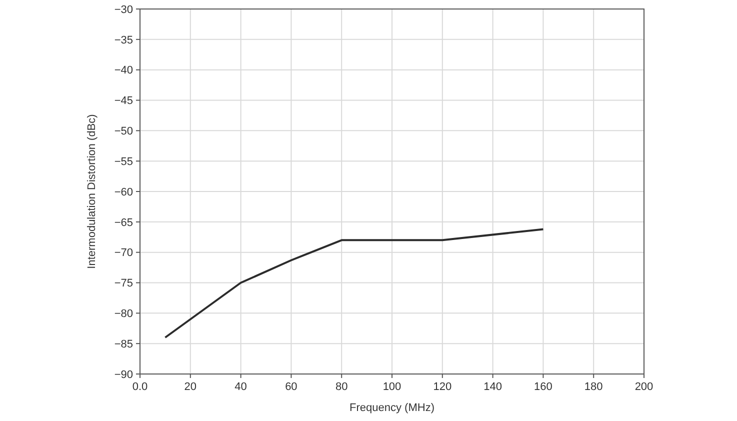 The height and width of the screenshot is (421, 737). Describe the element at coordinates (140, 387) in the screenshot. I see `x-tick-label: 0.0` at that location.